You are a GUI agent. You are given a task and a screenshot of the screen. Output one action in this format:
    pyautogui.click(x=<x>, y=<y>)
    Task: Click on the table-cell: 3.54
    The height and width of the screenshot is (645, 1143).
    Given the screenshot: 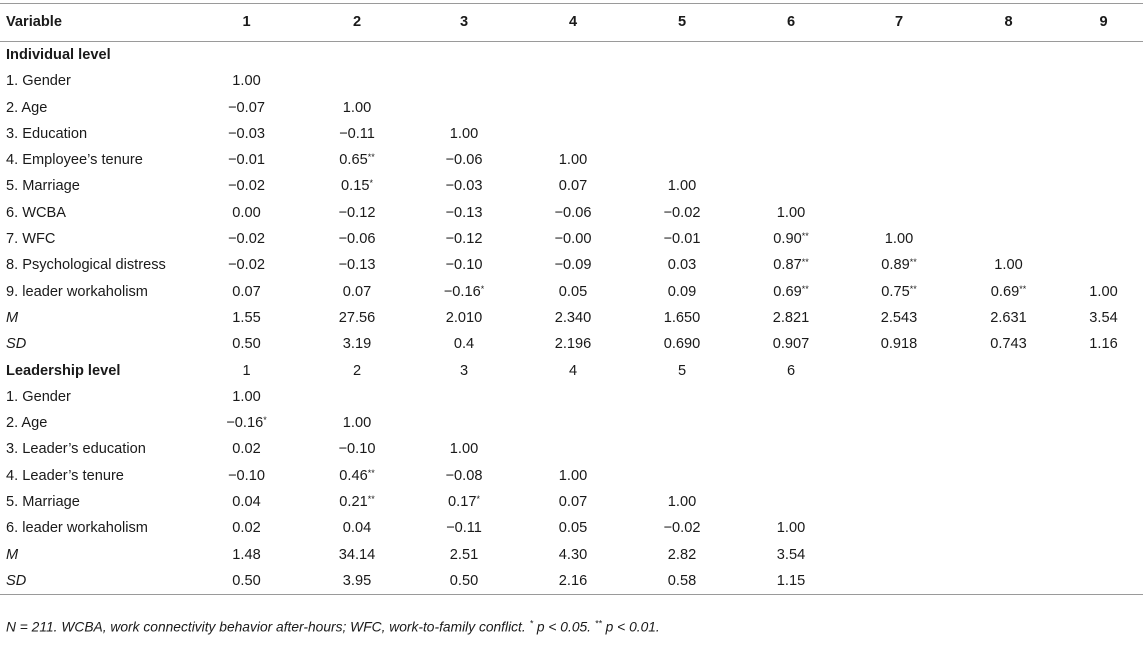 What is the action you would take?
    pyautogui.click(x=1103, y=317)
    